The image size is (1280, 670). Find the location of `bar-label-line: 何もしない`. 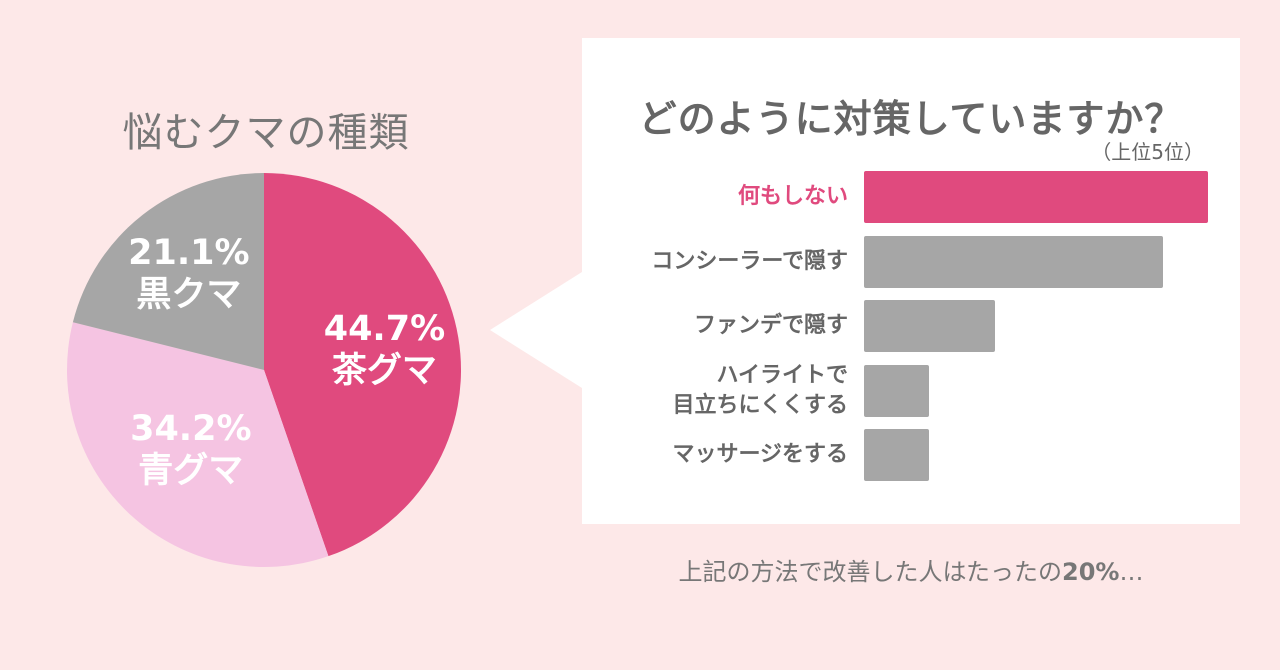

bar-label-line: 何もしない is located at coordinates (792, 196).